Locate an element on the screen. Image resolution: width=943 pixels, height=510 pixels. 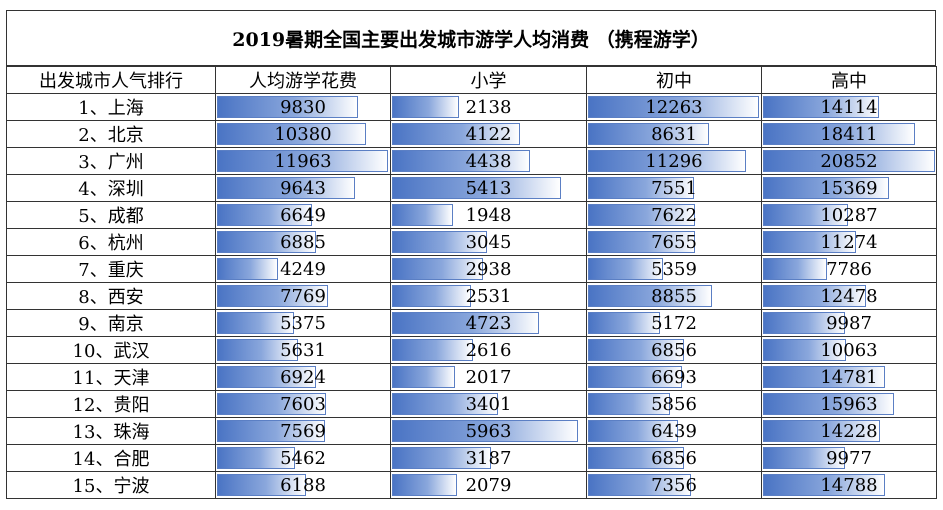
primary-cell: 3187 is located at coordinates (488, 458).